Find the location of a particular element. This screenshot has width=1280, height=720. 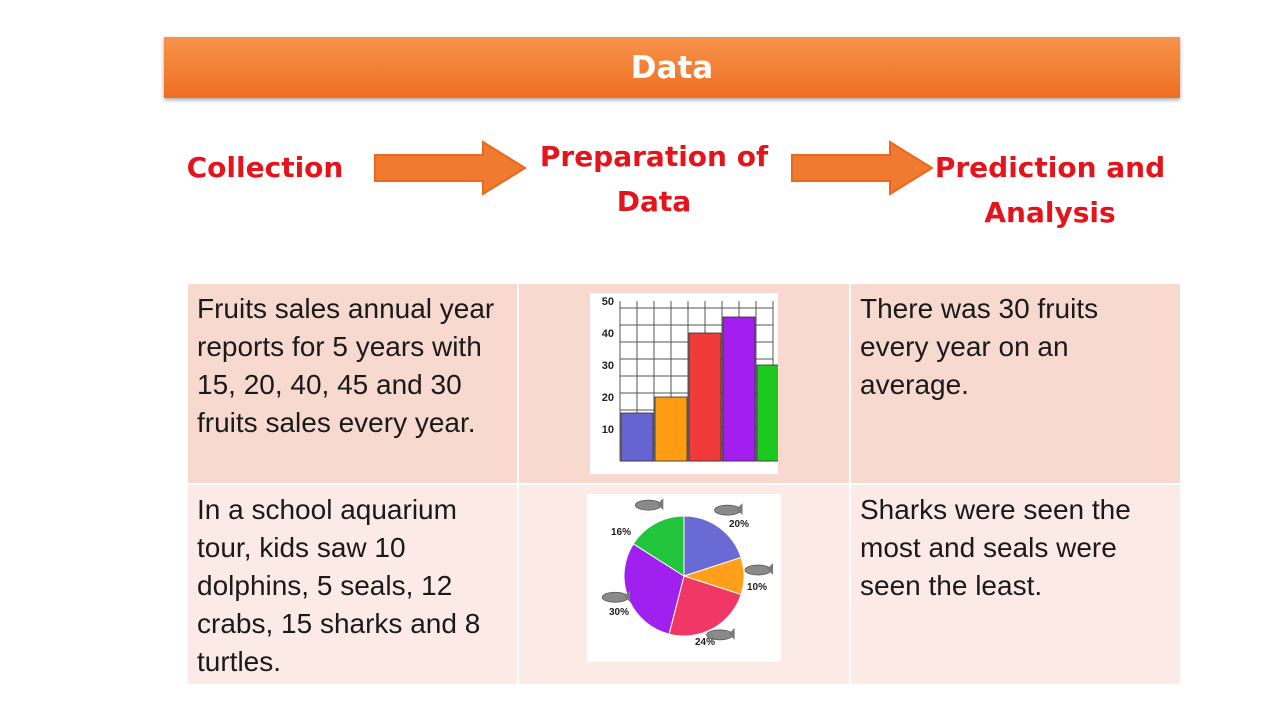

slice-label: 30% is located at coordinates (619, 612).